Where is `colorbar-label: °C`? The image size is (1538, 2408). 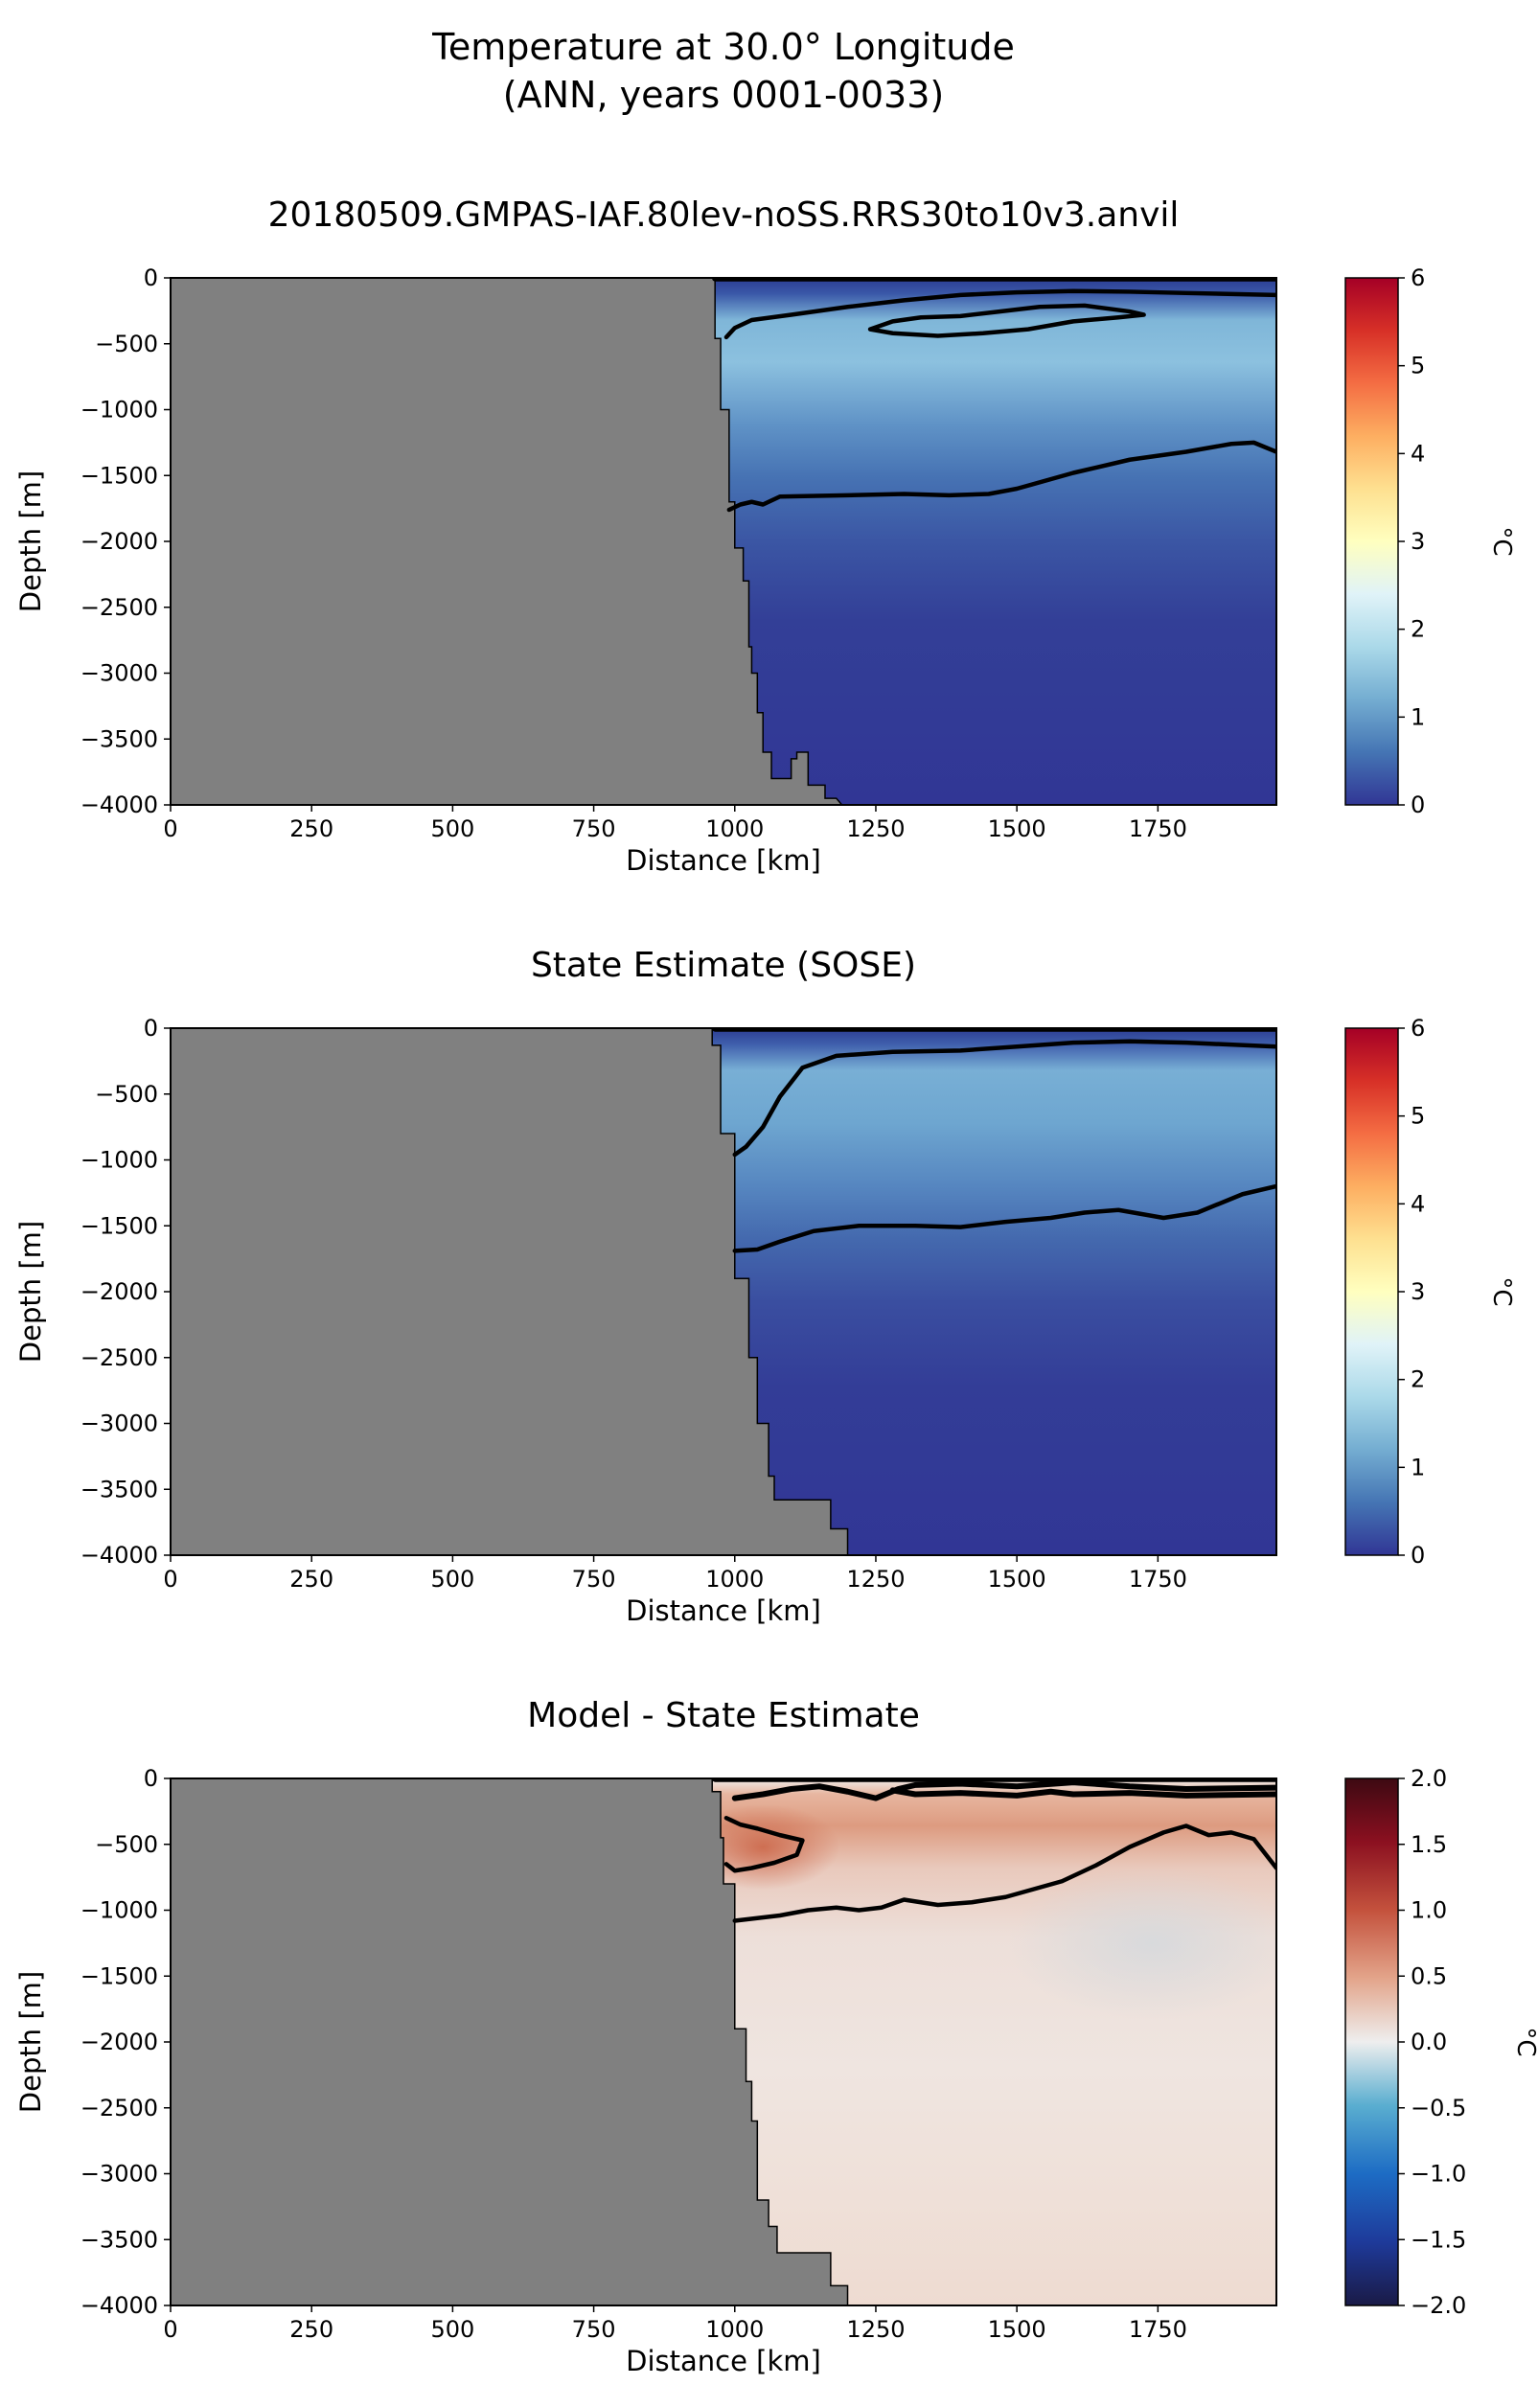
colorbar-label: °C is located at coordinates (1502, 1291).